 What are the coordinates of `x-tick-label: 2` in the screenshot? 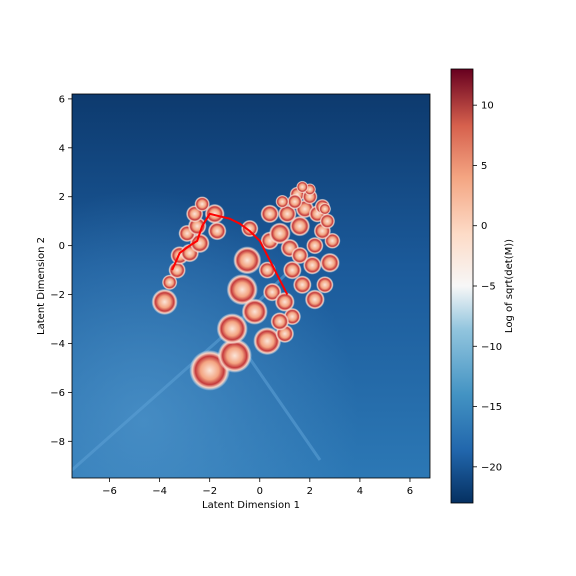 It's located at (310, 491).